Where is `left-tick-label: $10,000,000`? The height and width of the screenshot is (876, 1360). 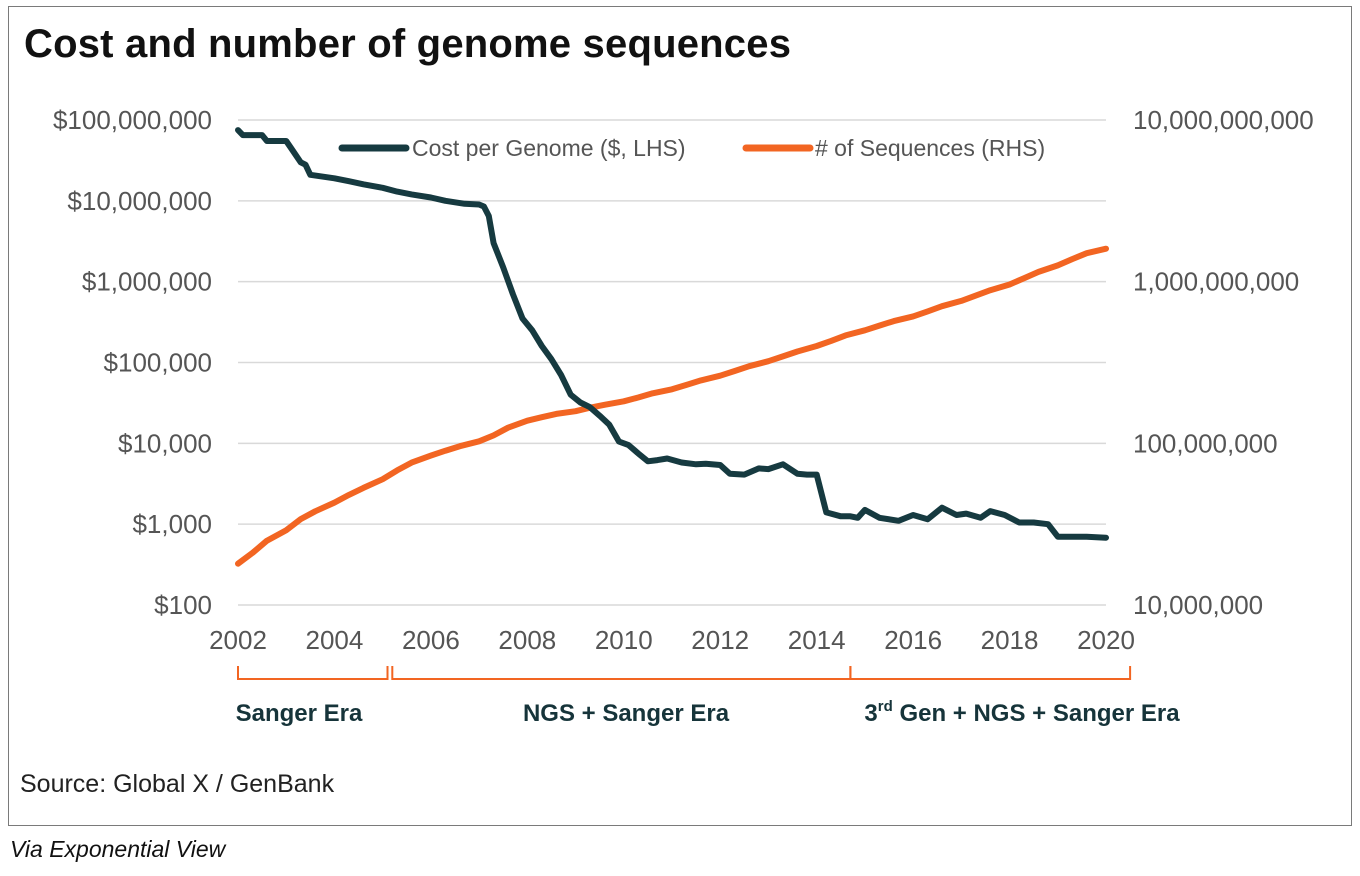
left-tick-label: $10,000,000 is located at coordinates (139, 201).